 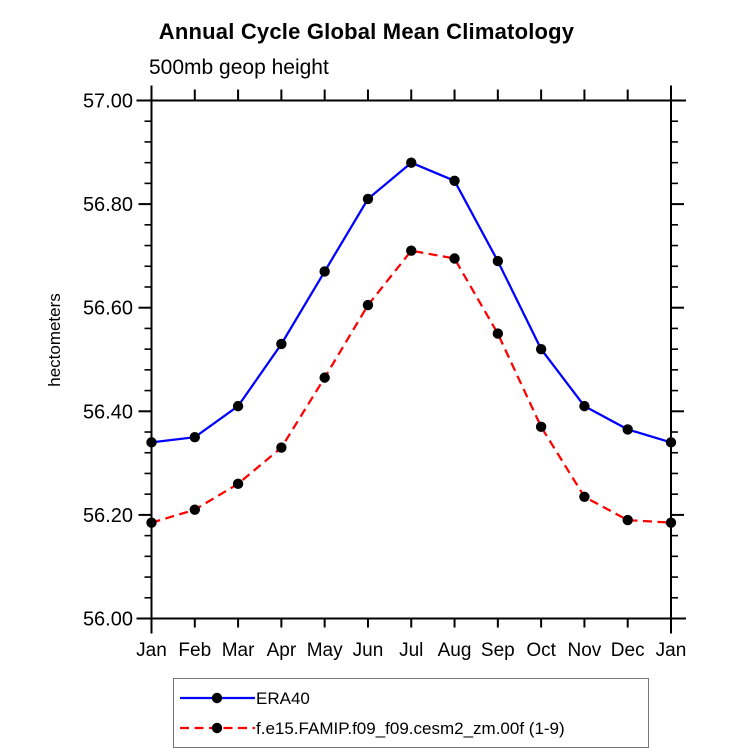 What do you see at coordinates (108, 412) in the screenshot?
I see `y-axis-tick-label: 56.40` at bounding box center [108, 412].